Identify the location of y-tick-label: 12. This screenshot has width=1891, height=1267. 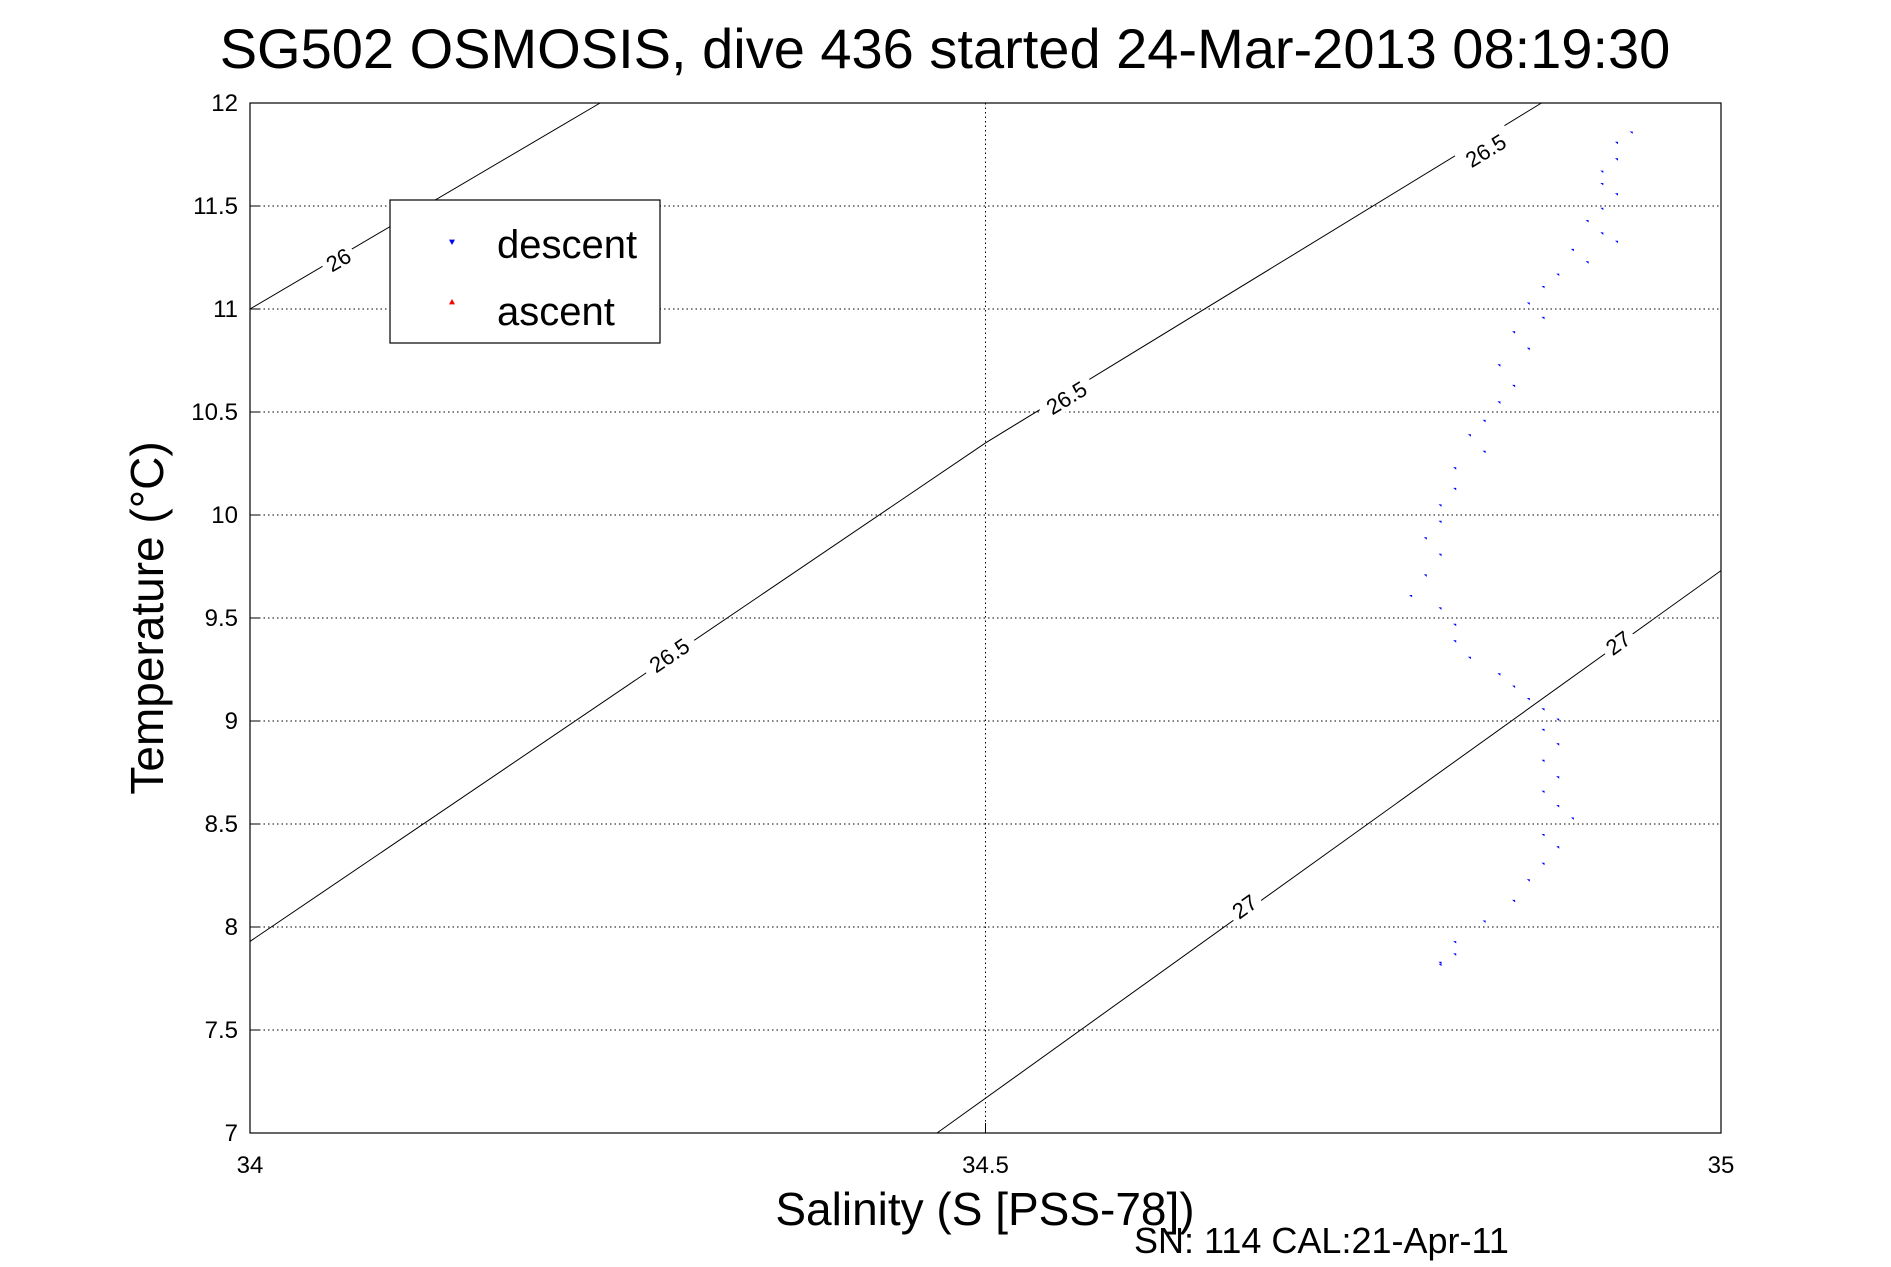
(224, 103).